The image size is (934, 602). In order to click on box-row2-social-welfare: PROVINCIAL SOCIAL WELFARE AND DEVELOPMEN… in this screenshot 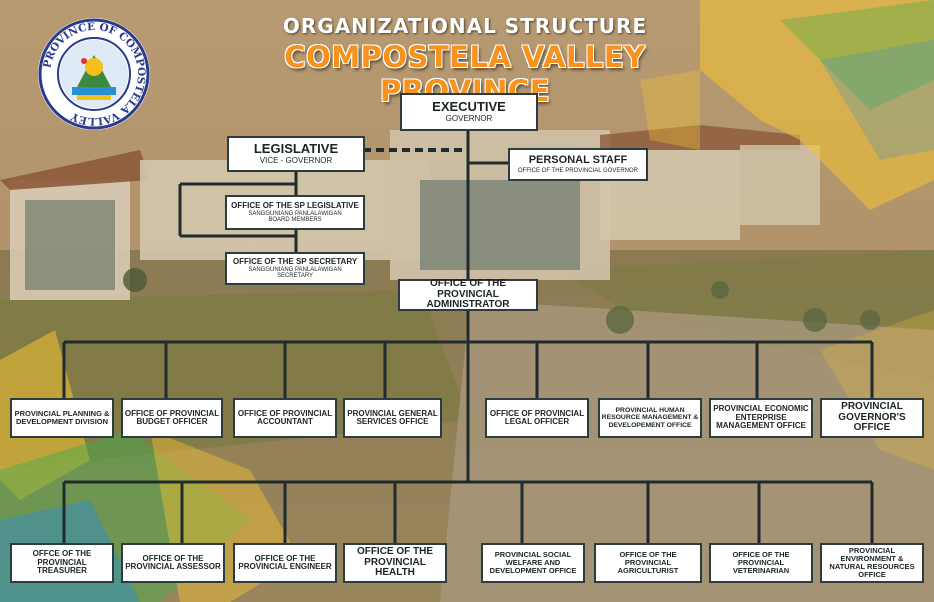, I will do `click(533, 563)`.